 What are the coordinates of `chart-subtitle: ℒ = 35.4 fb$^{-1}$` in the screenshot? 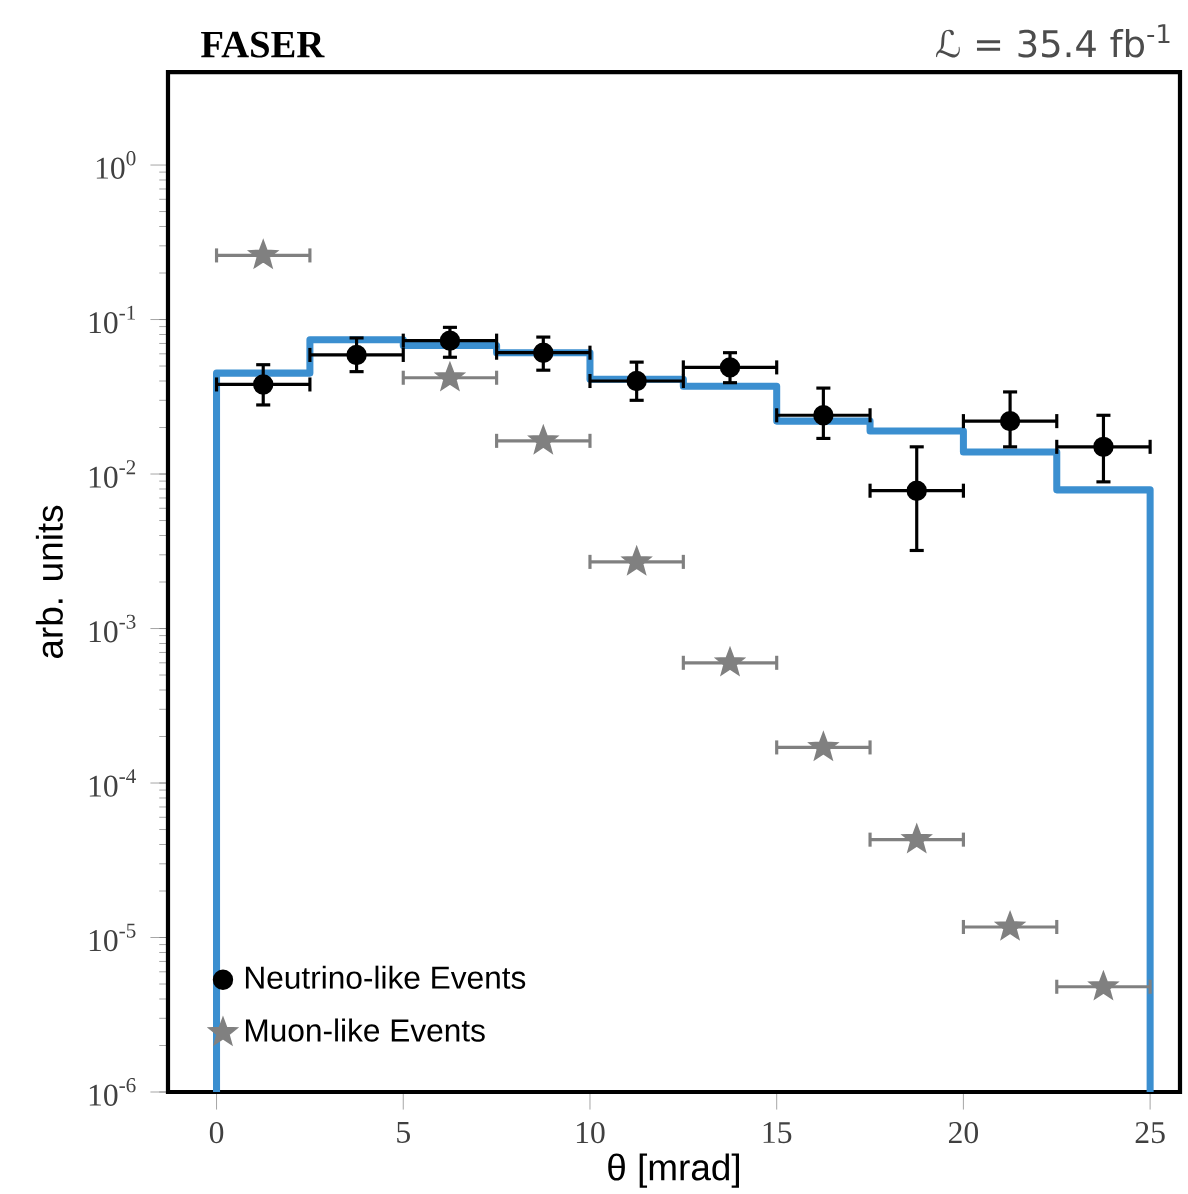 It's located at (1053, 41).